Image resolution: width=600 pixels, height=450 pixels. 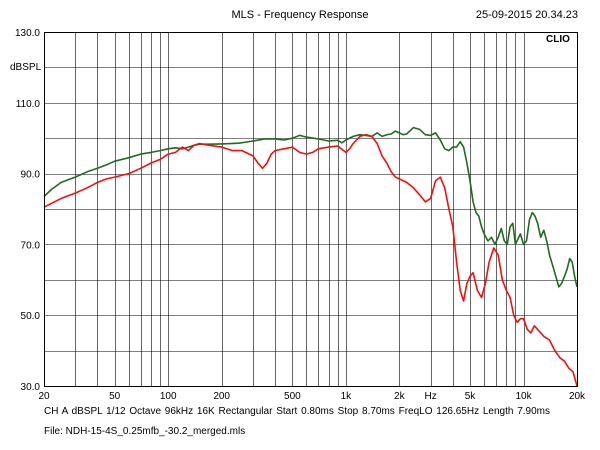 I want to click on x-tick-label: 100, so click(x=168, y=396).